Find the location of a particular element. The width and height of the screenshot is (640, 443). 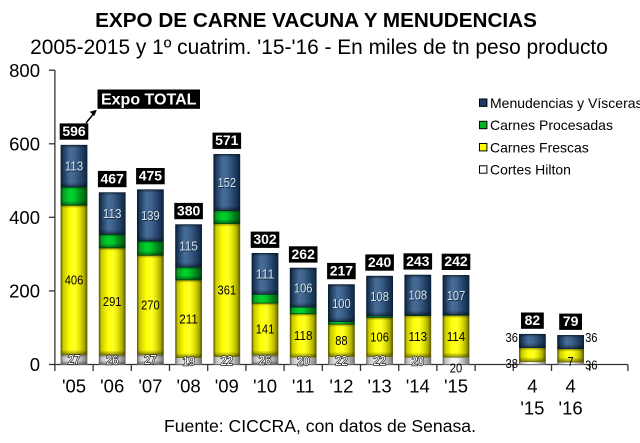

svg-text: '08 is located at coordinates (189, 386).